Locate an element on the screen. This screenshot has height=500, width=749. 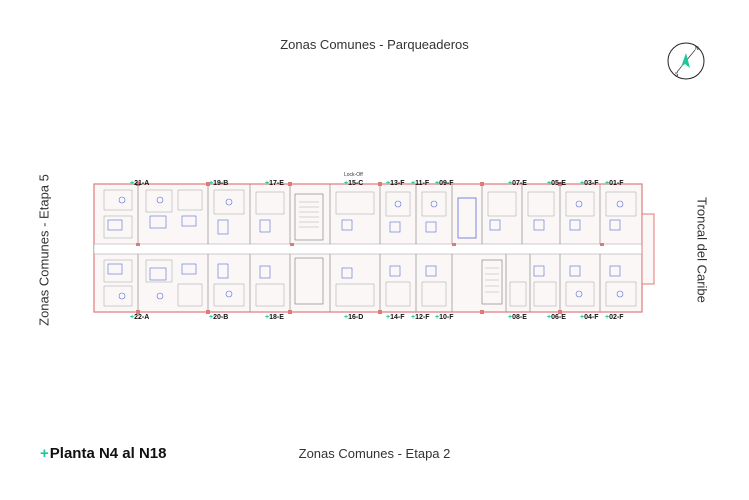
stair-core-south is located at coordinates (309, 281).